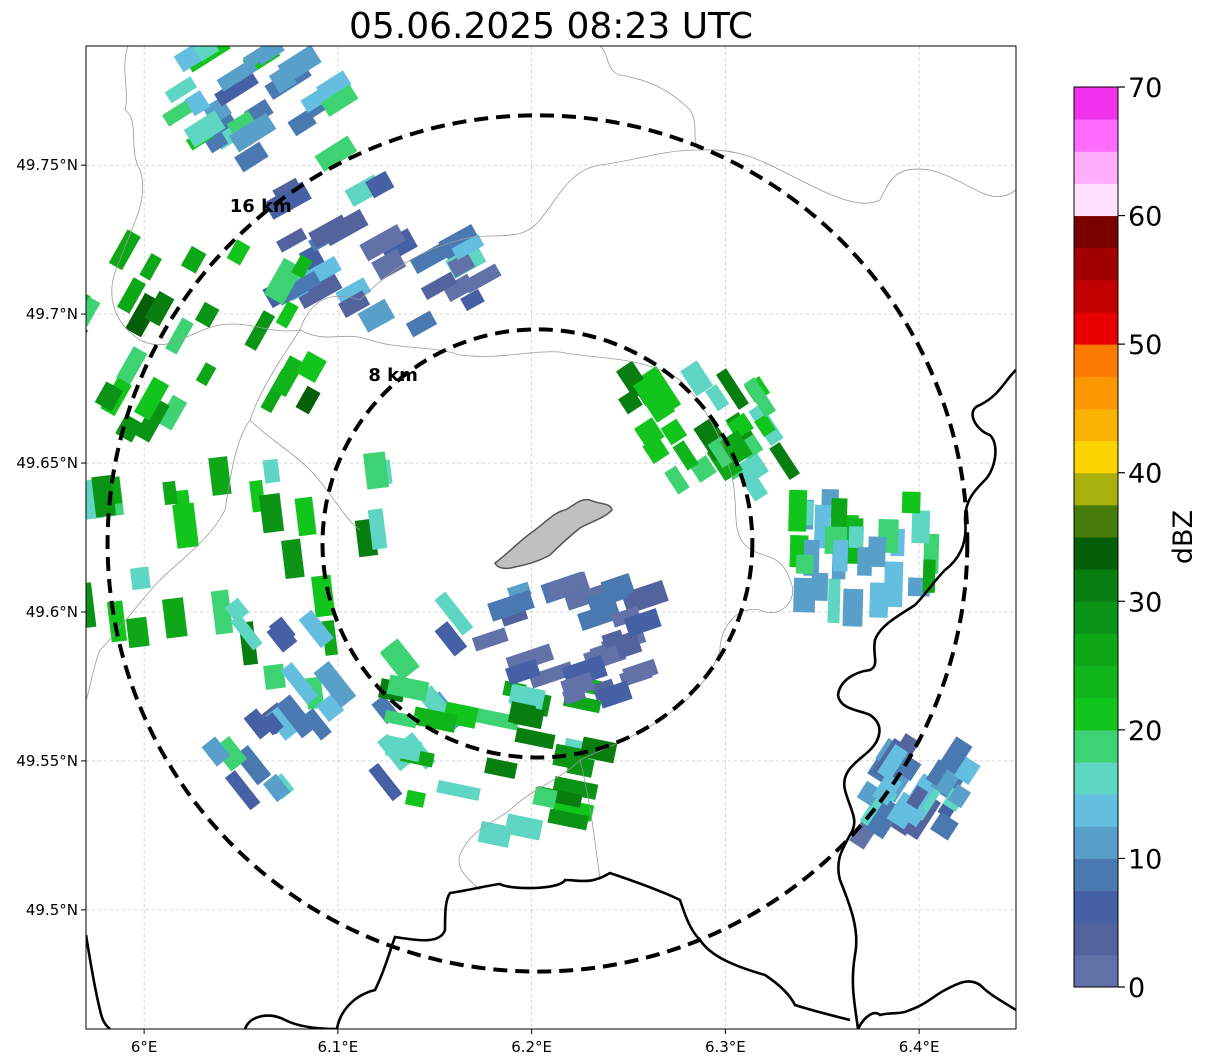 The height and width of the screenshot is (1064, 1207). I want to click on colorbar-frame, so click(1096, 537).